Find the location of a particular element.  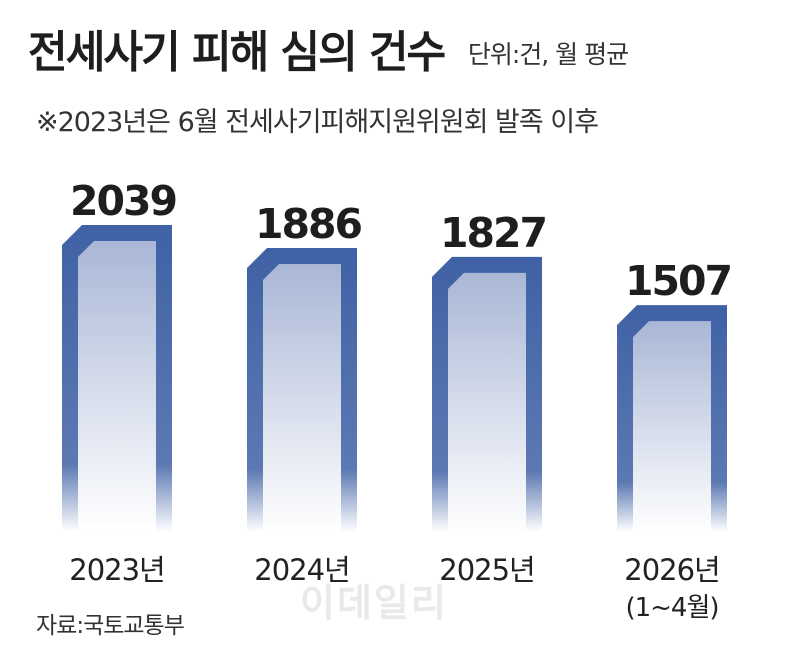

data-label: 1886 is located at coordinates (308, 224).